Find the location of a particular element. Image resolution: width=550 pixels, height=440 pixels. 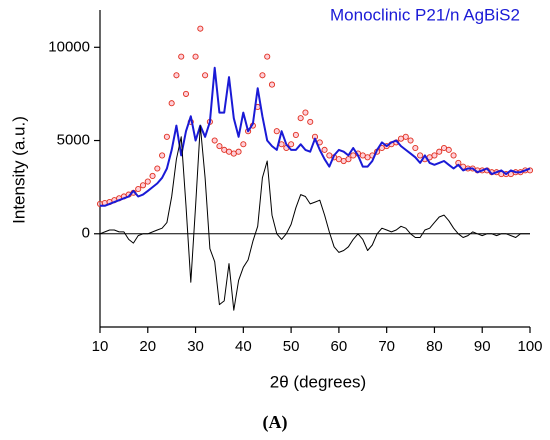

x-tick-label: 40 is located at coordinates (243, 346).